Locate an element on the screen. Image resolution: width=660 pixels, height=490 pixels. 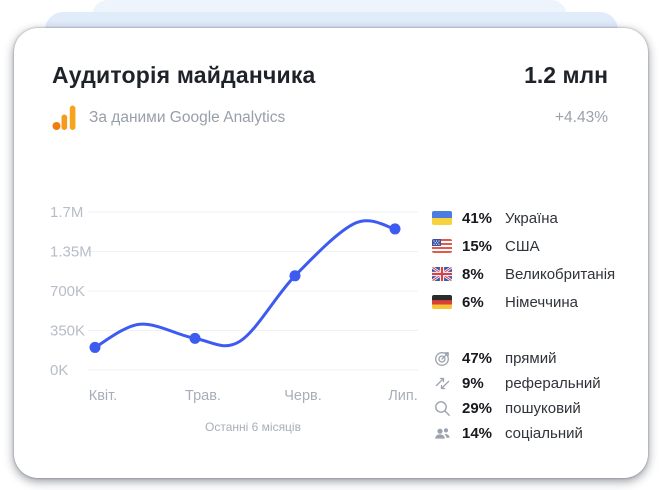
country-row: 6% Німеччина is located at coordinates (535, 302).